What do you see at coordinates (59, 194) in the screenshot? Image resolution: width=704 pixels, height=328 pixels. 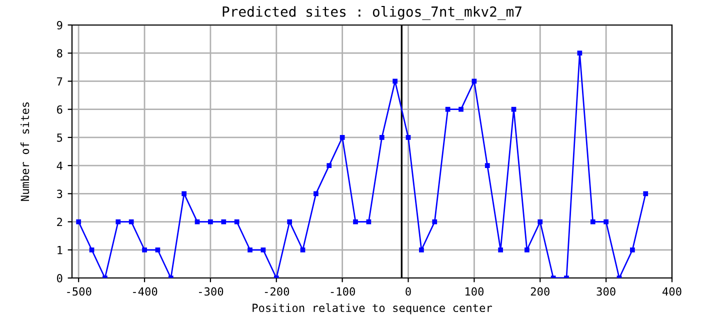 I see `y-tick-label: 3` at bounding box center [59, 194].